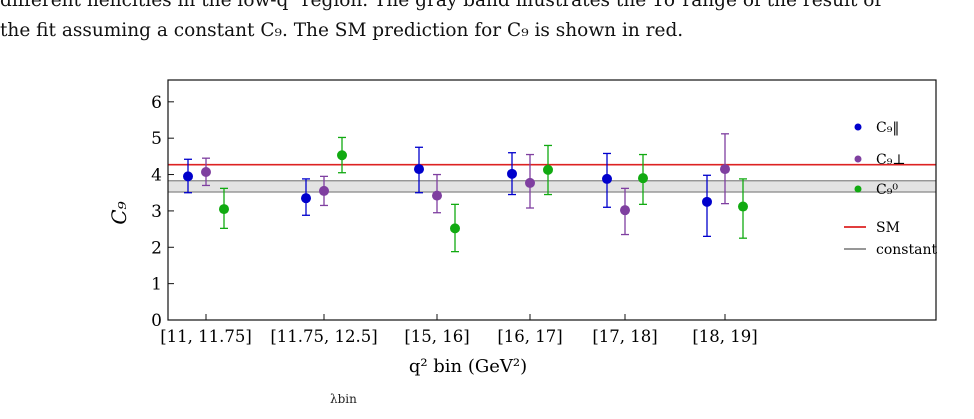 This screenshot has width=974, height=419. Describe the element at coordinates (624, 336) in the screenshot. I see `x-tick-label: [17, 18]` at that location.